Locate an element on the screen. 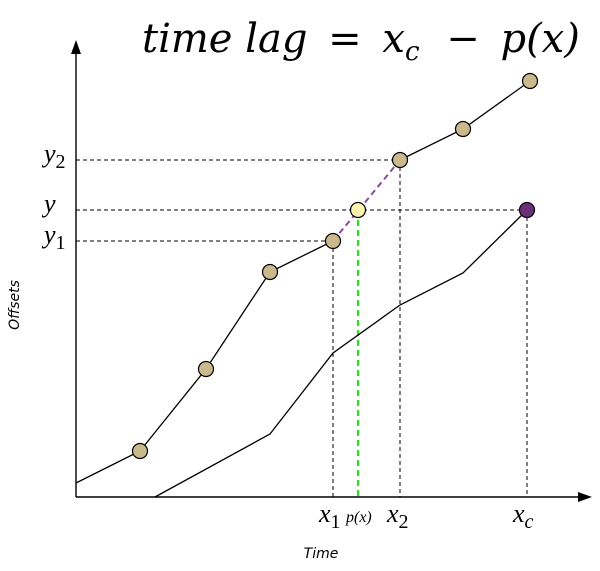  label-x1: x1 is located at coordinates (329, 516).